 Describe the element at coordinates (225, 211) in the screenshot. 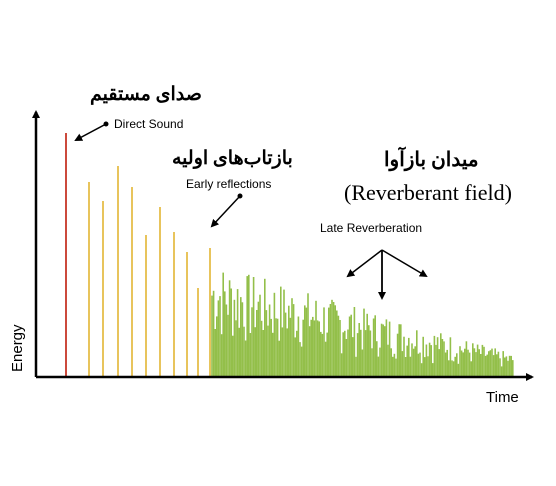

I see `early-reflections-pointer` at that location.